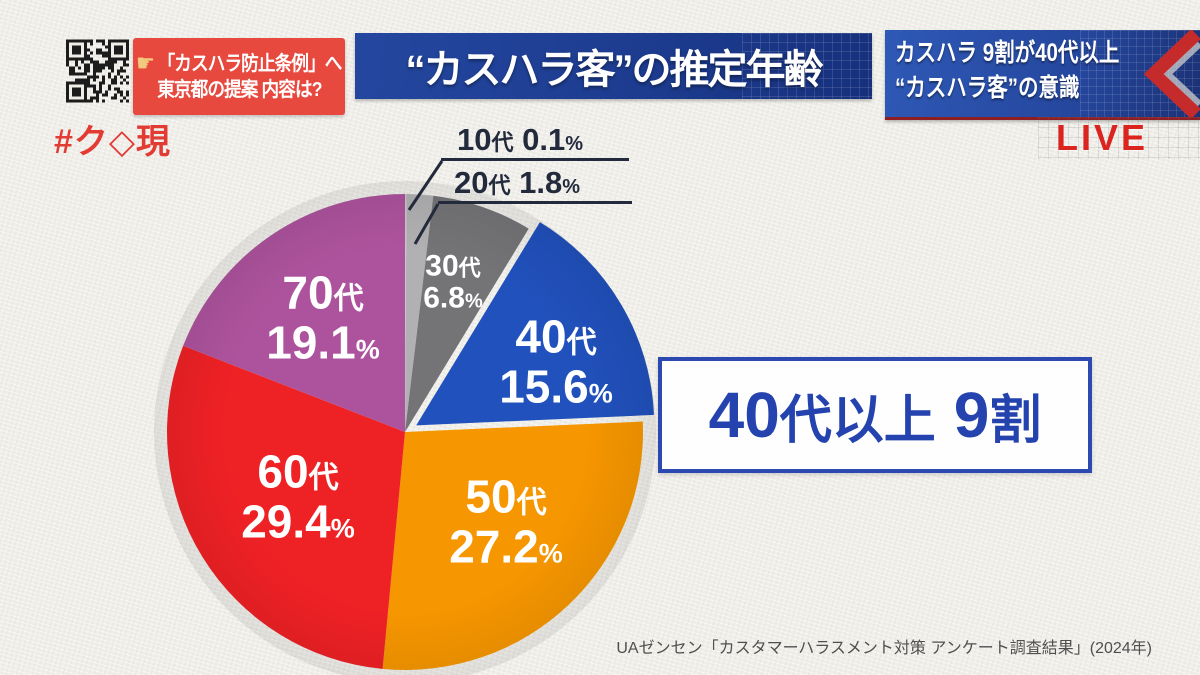  What do you see at coordinates (544, 139) in the screenshot?
I see `label-value: 0.1` at bounding box center [544, 139].